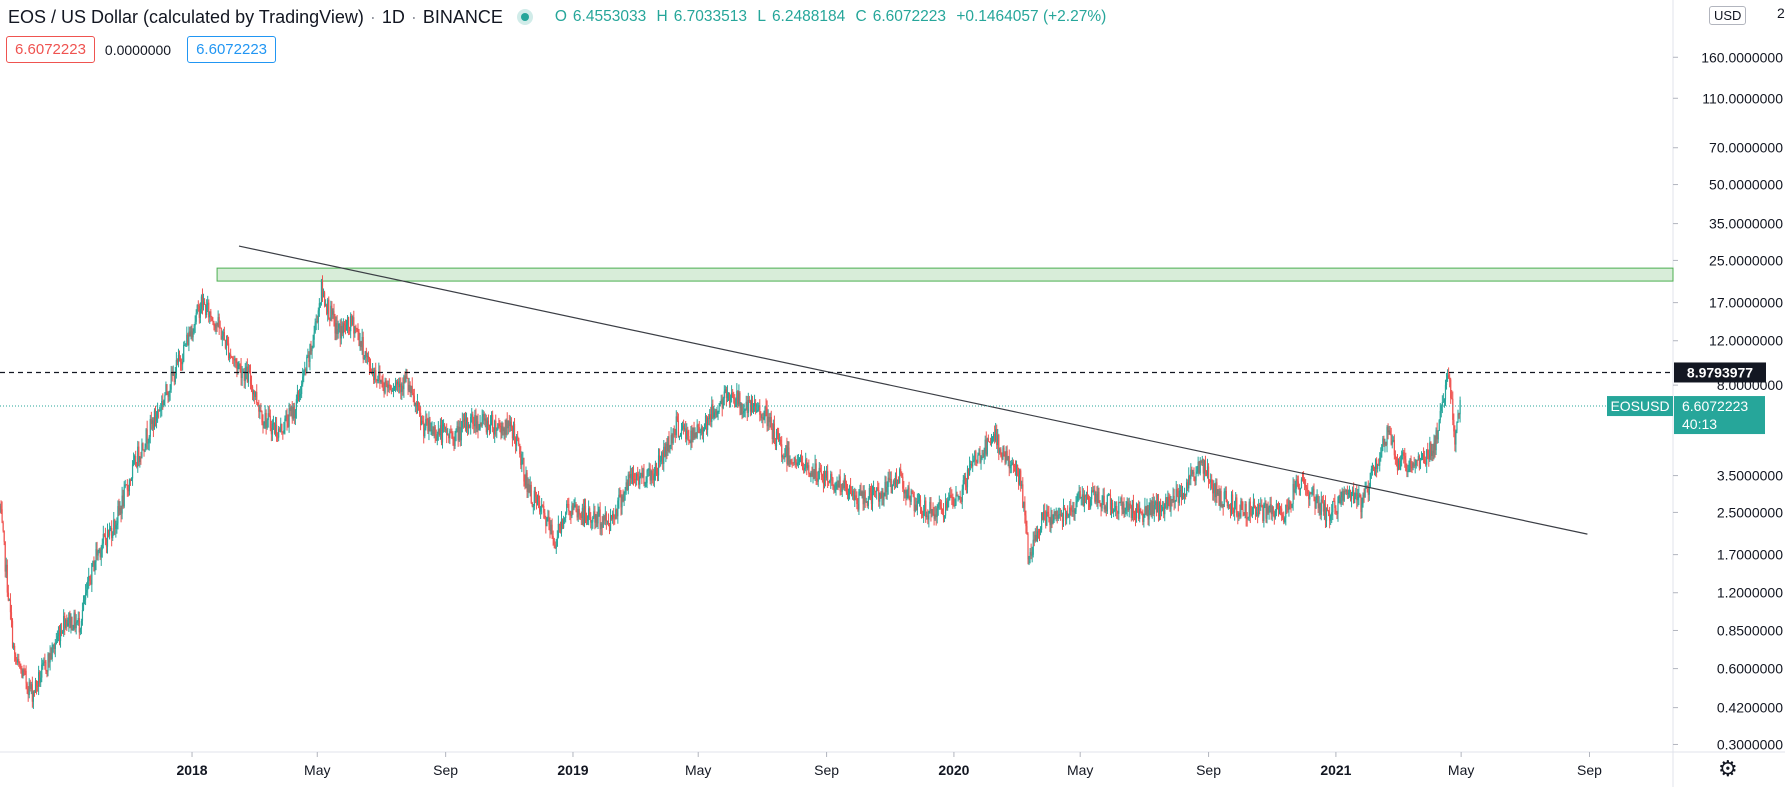 This screenshot has height=787, width=1785. I want to click on input-value-left: 6.6072223, so click(50, 49).